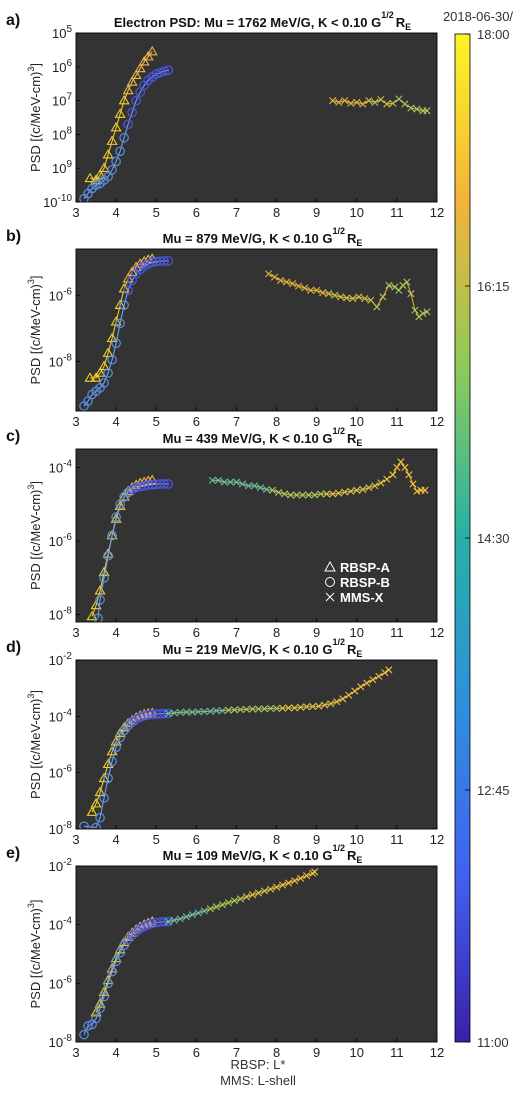  Describe the element at coordinates (196, 421) in the screenshot. I see `x-tick-label: 6` at that location.